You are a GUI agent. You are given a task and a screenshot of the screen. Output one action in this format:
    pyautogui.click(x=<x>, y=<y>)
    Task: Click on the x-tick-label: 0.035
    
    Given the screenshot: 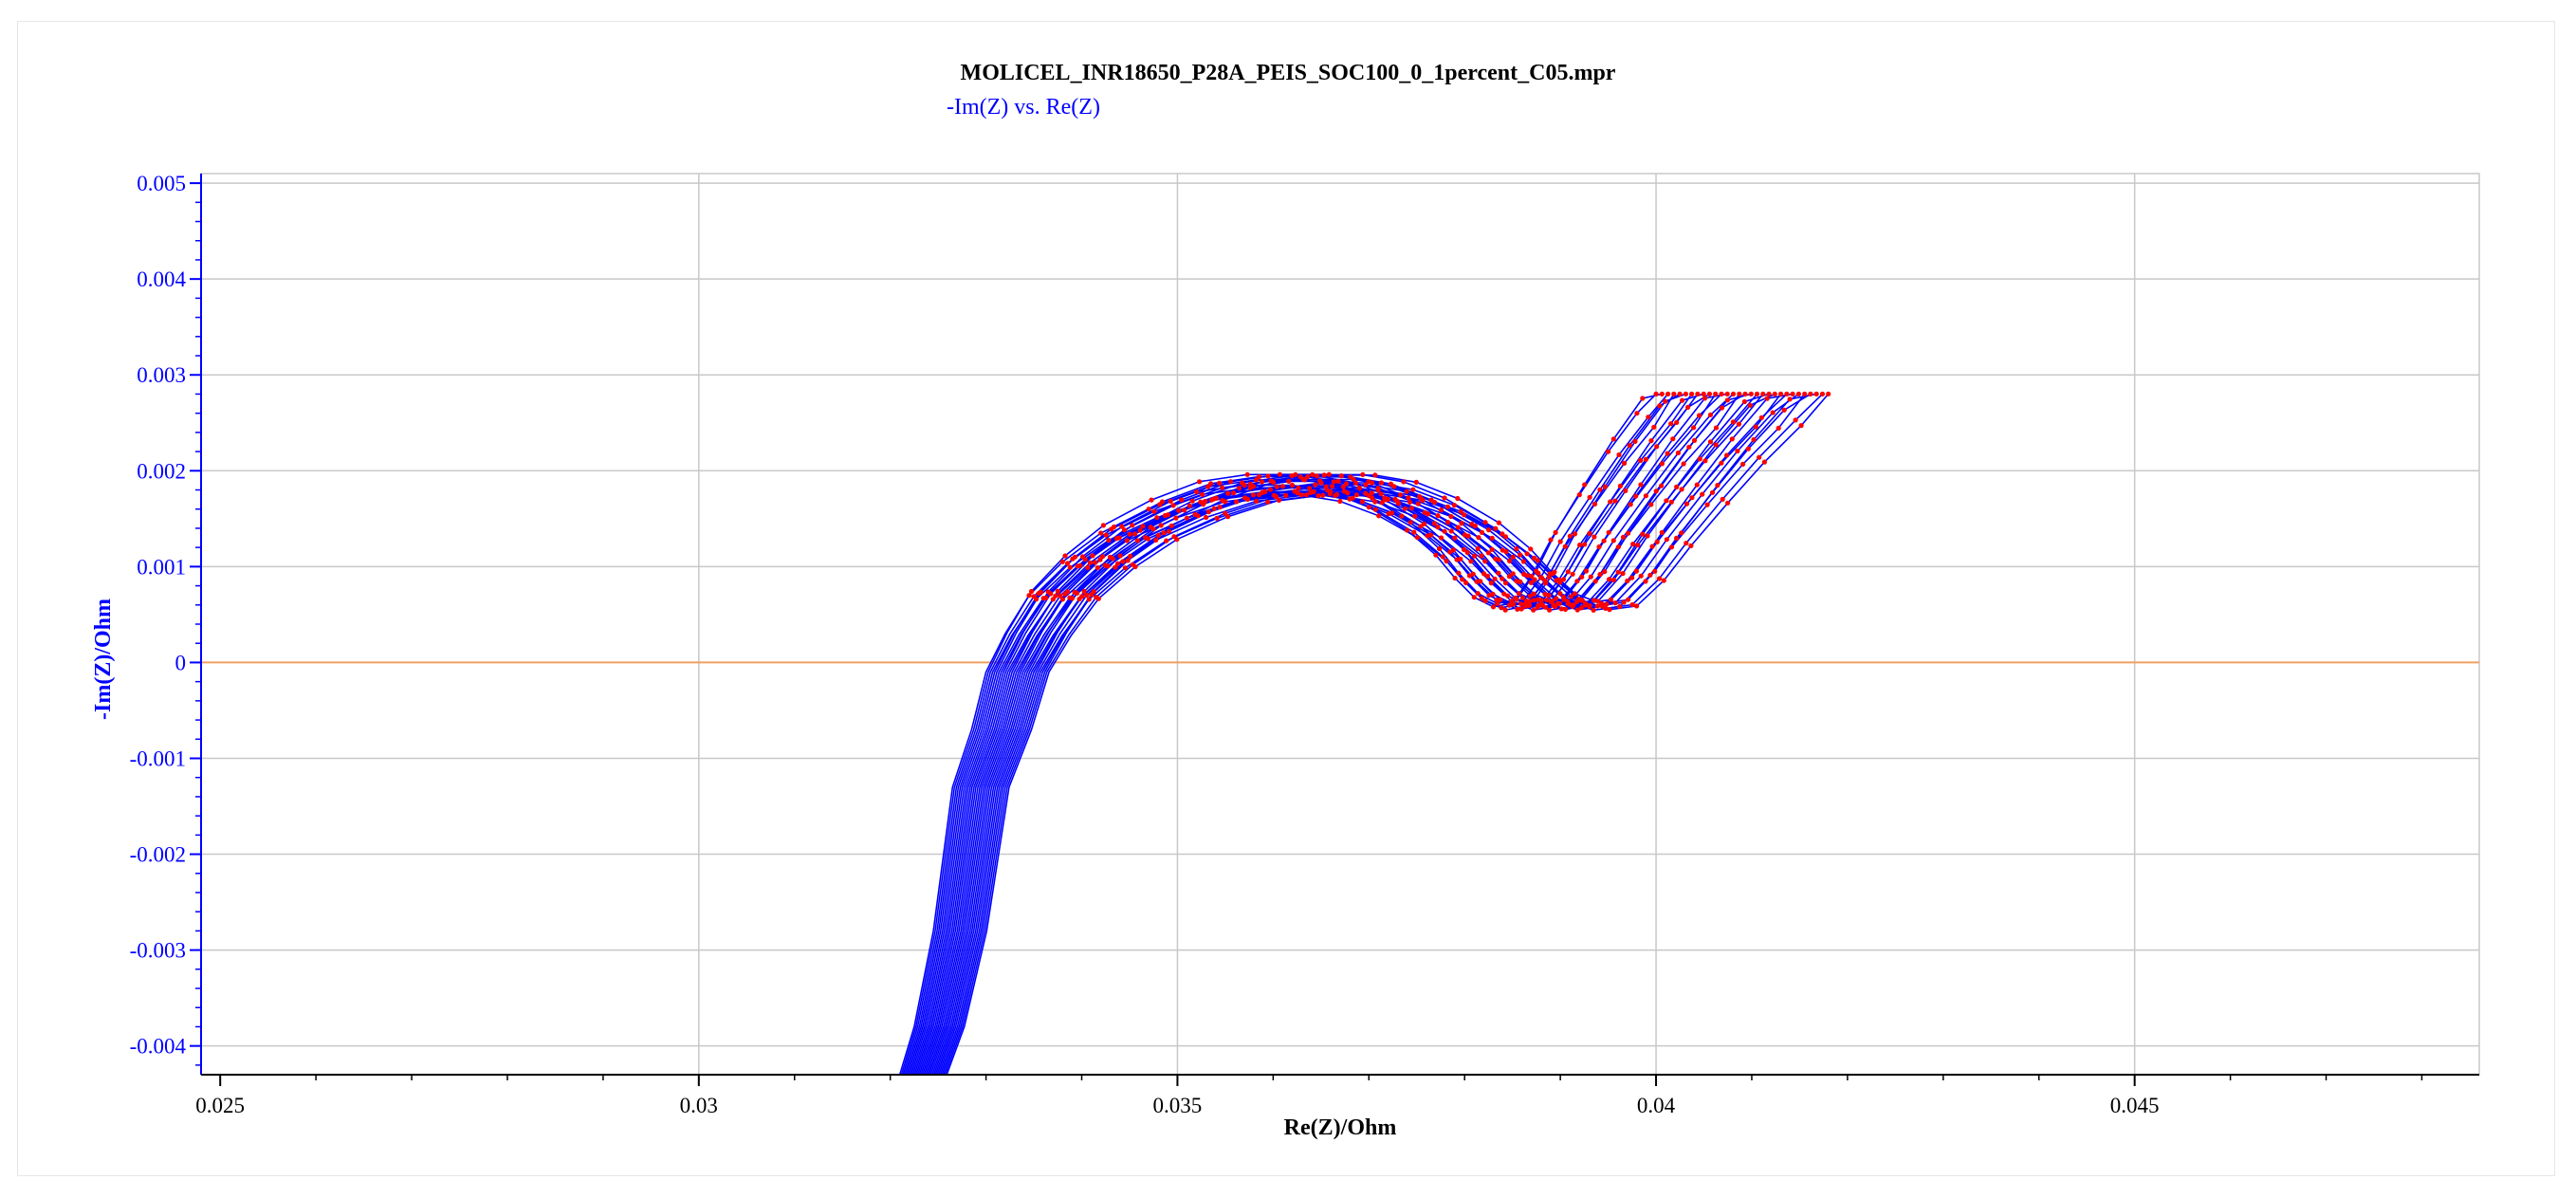 What is the action you would take?
    pyautogui.click(x=1178, y=1105)
    